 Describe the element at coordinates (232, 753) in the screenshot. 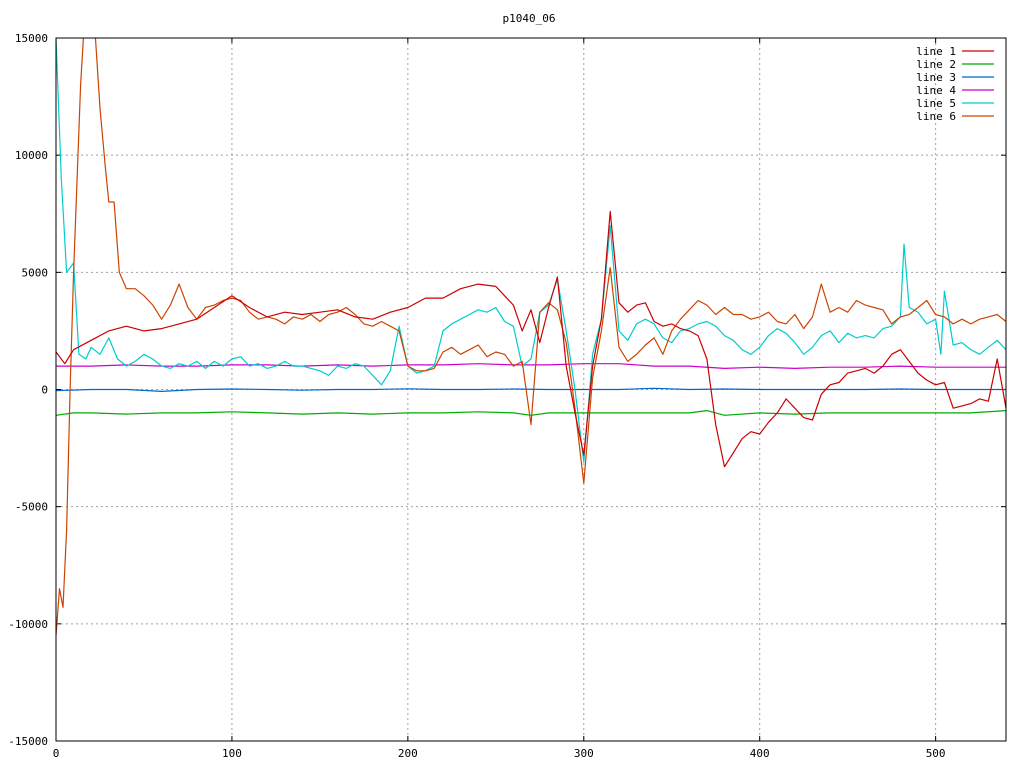

I see `x-tick-label: 100` at that location.